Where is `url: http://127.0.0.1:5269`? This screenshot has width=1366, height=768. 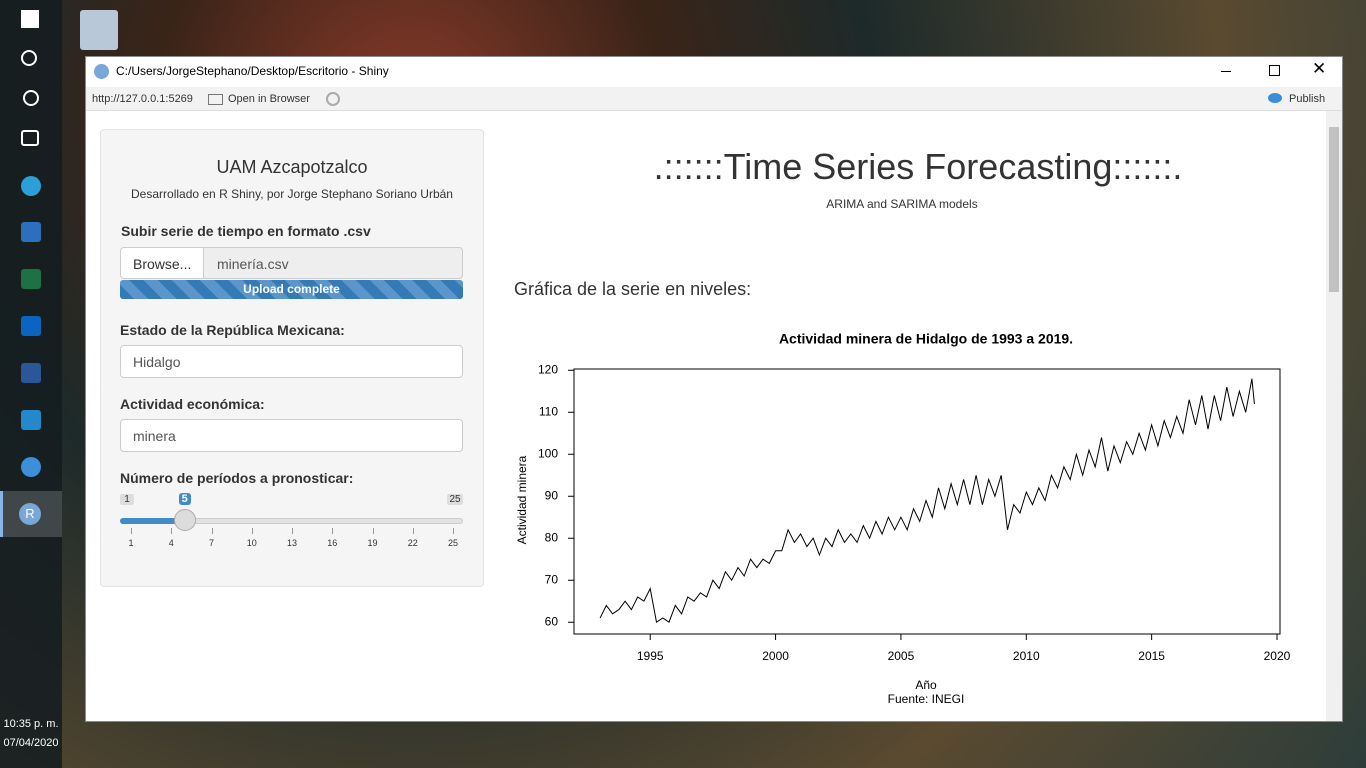
url: http://127.0.0.1:5269 is located at coordinates (142, 99).